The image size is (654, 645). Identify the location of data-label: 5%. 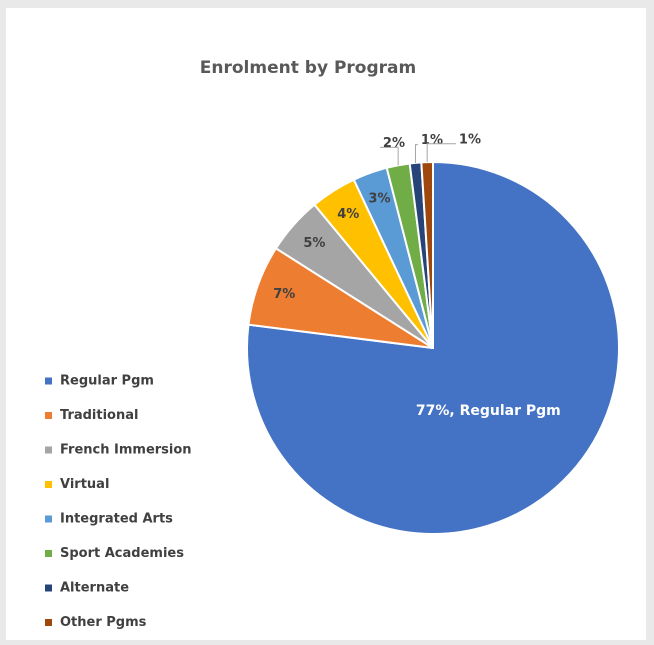
(314, 243).